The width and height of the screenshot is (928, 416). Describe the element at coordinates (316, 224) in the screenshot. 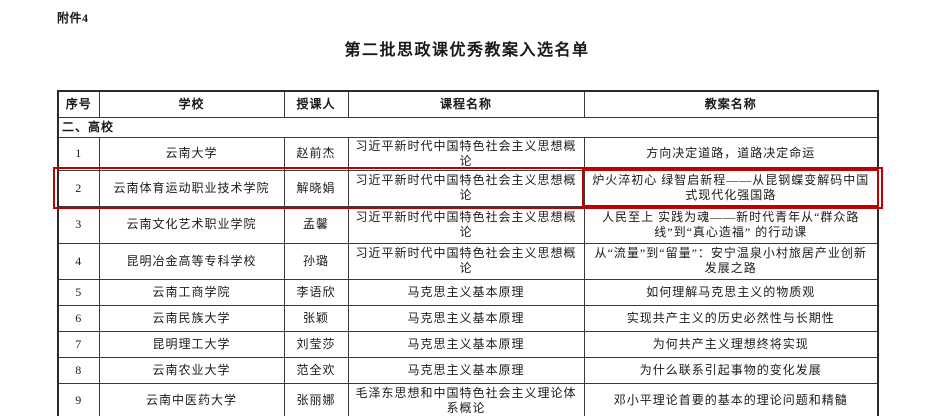

I see `cell-teacher: 孟馨` at that location.